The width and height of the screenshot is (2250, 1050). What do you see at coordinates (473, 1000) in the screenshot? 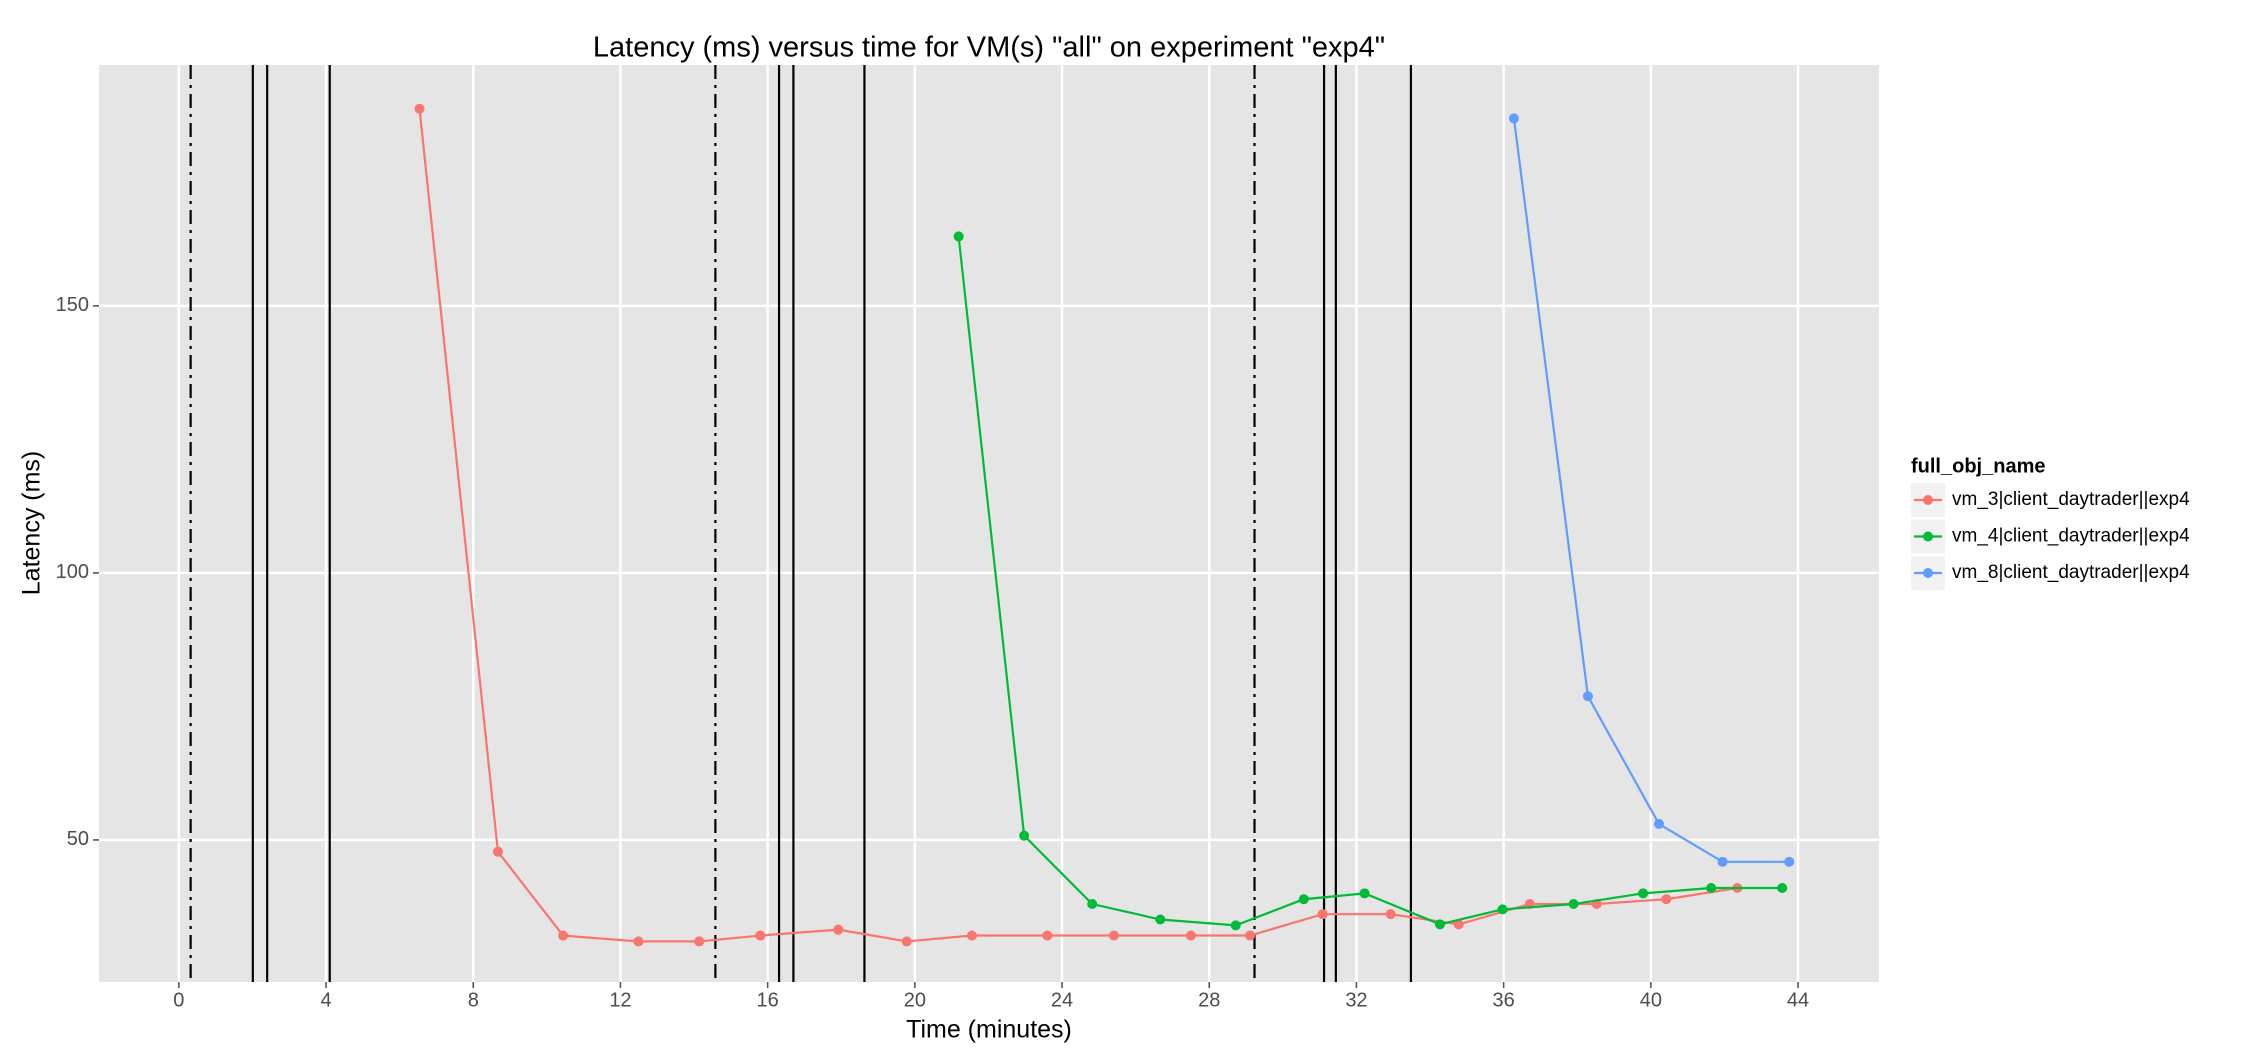
I see `x-tick-label: 8` at bounding box center [473, 1000].